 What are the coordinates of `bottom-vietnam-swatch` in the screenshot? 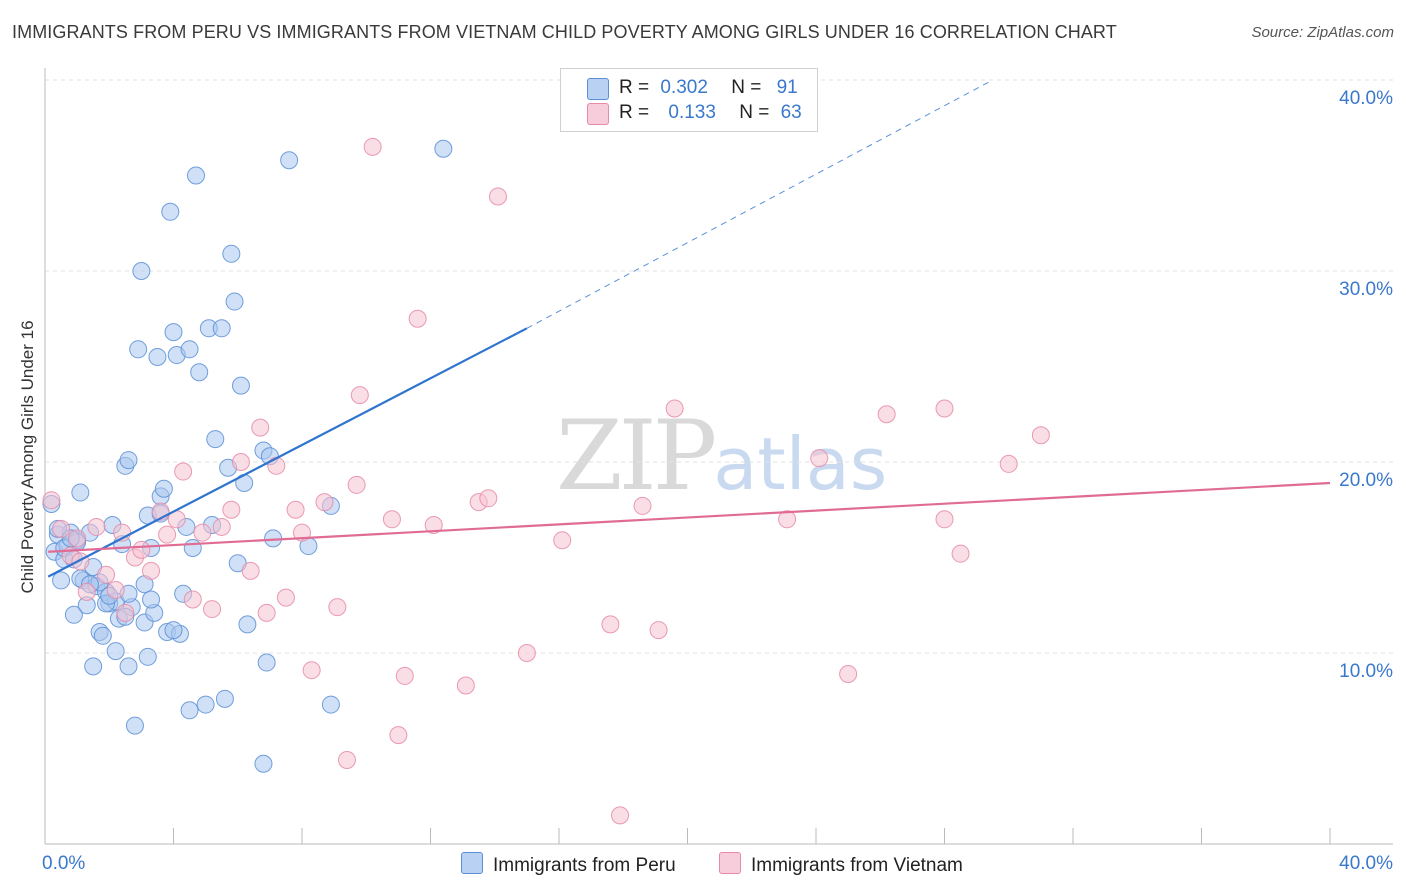 It's located at (730, 863).